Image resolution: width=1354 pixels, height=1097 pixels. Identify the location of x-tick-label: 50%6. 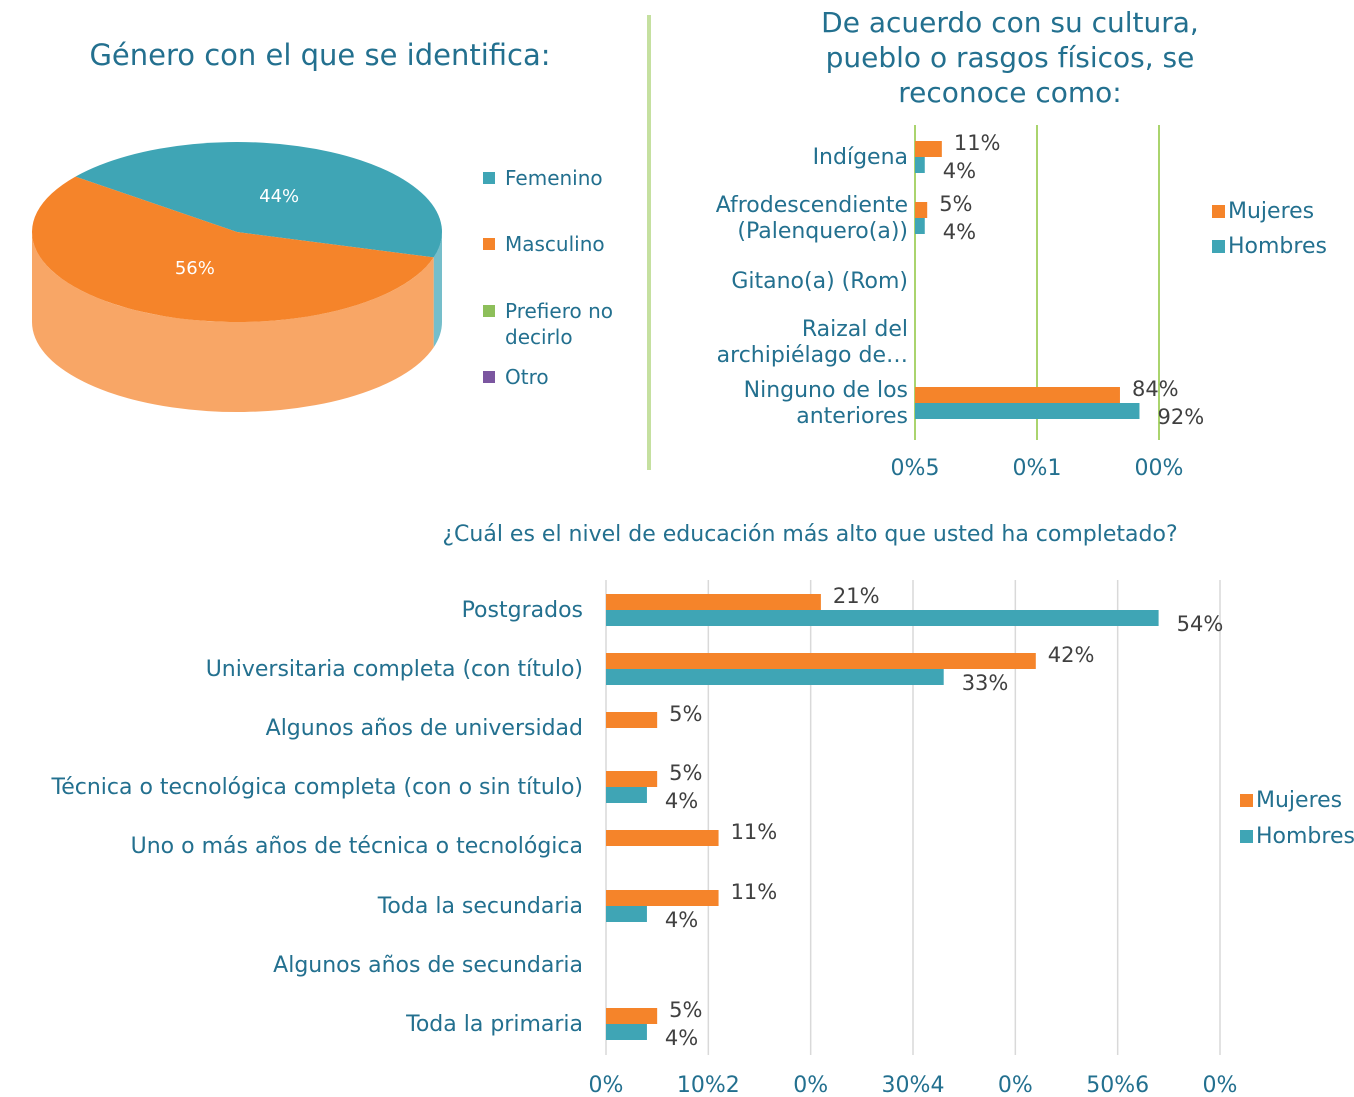
(1117, 1085).